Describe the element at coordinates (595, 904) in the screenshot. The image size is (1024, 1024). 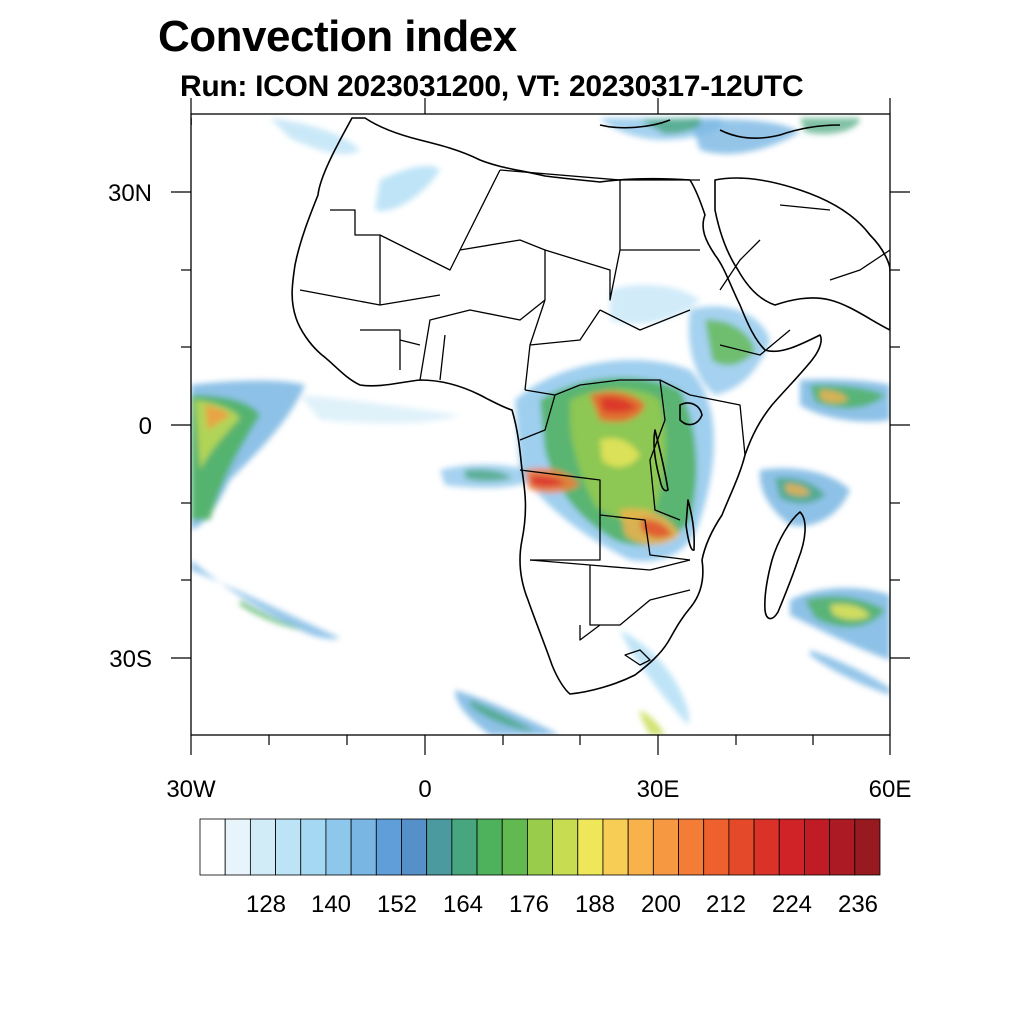
I see `colorbar-label: 188` at that location.